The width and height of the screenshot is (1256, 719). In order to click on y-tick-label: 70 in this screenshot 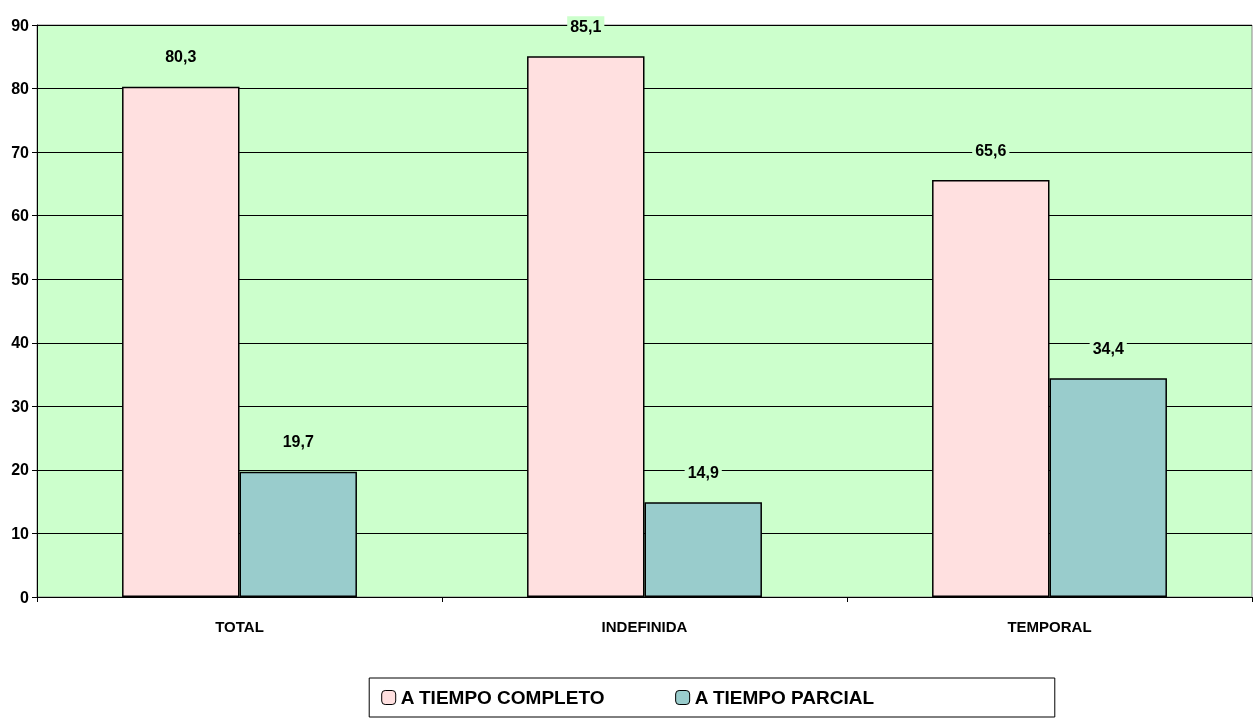, I will do `click(20, 152)`.